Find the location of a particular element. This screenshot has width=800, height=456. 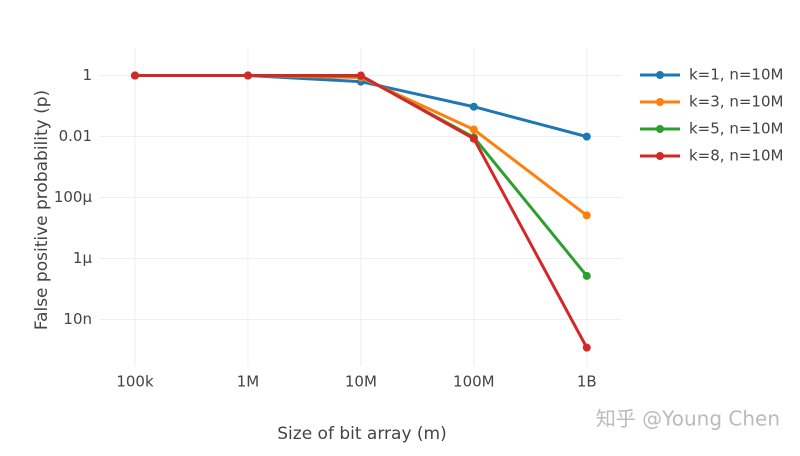

y-tick-label: 1μ is located at coordinates (83, 258).